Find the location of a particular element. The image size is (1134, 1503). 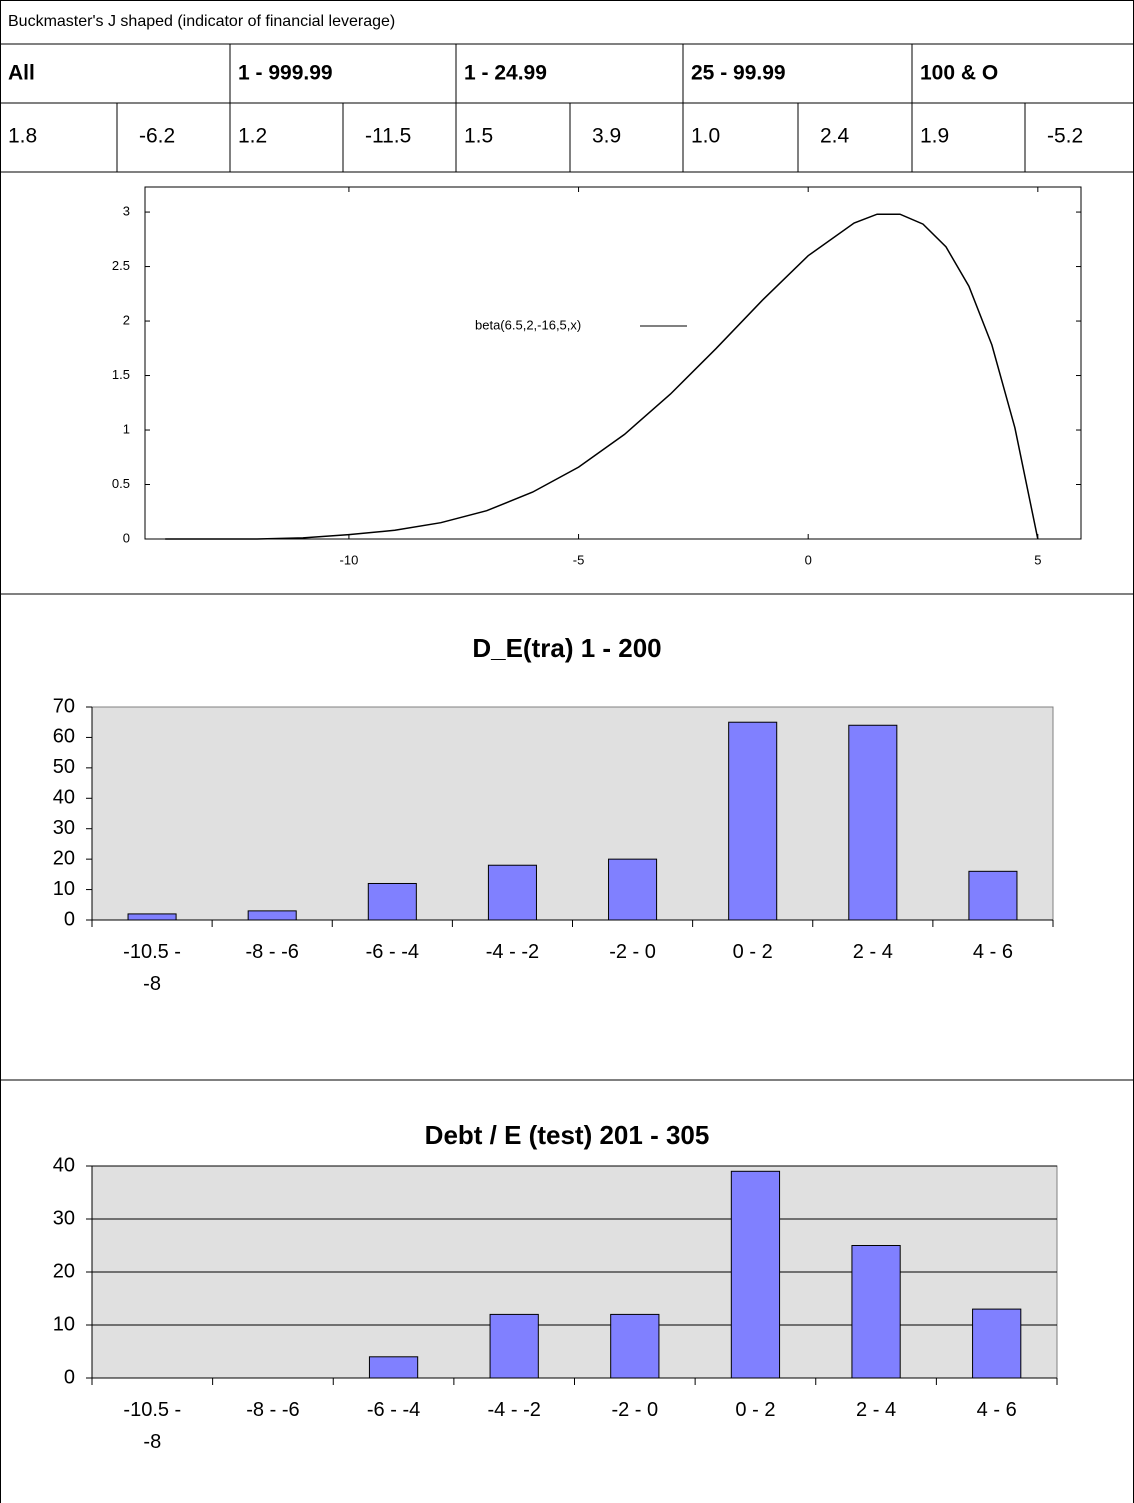

table-cell: 2.4 is located at coordinates (835, 136).